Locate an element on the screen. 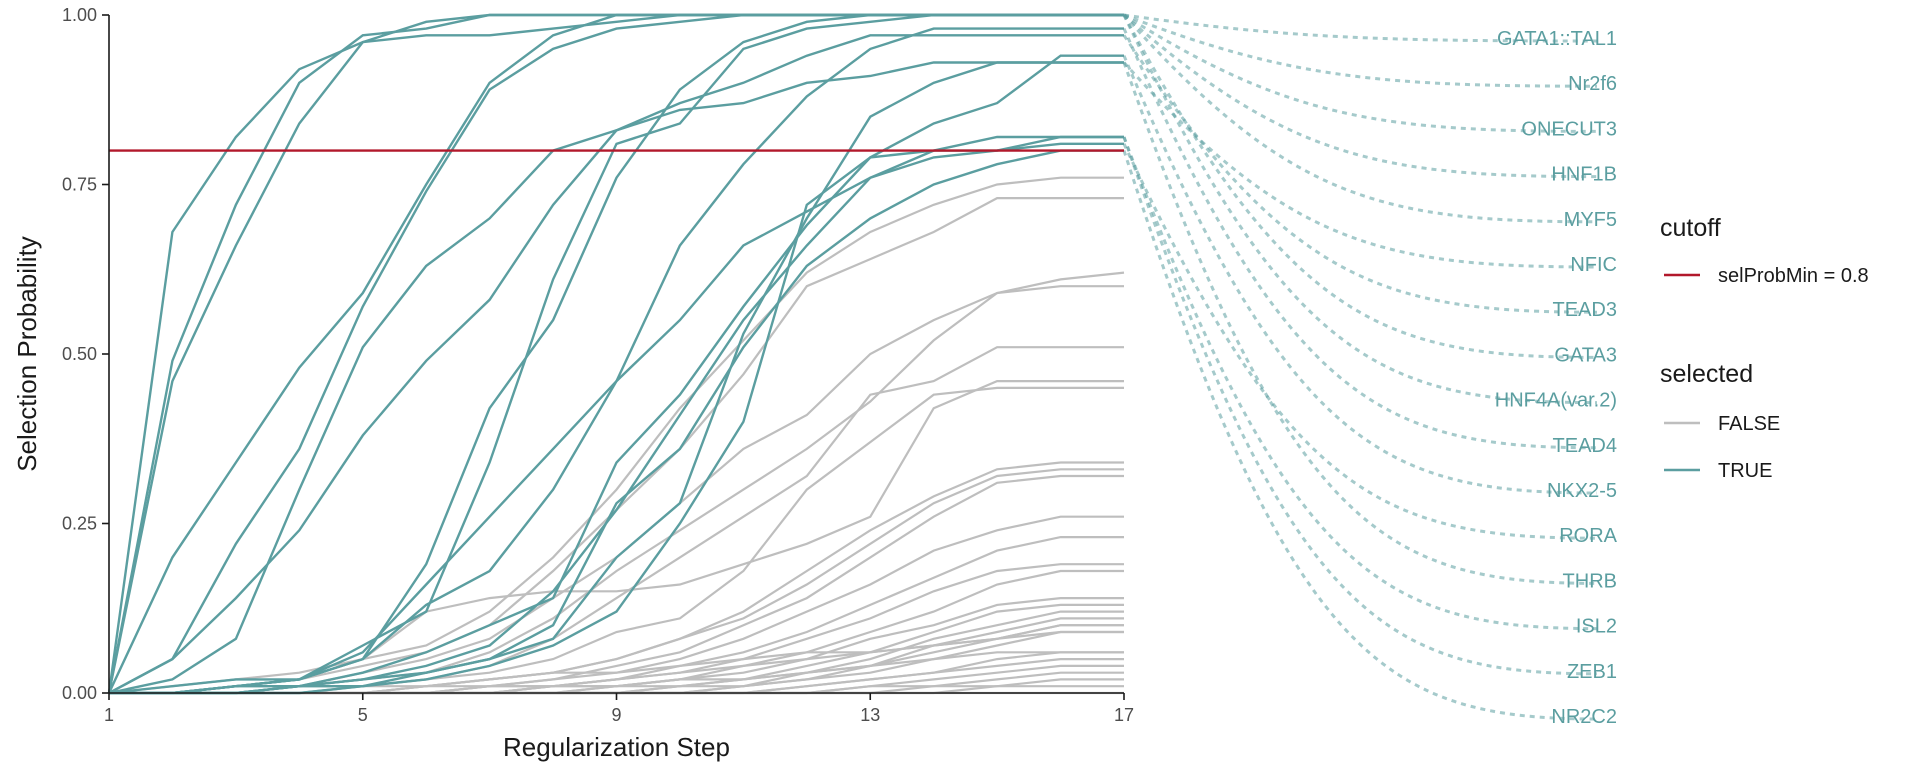  legend-selected-title: selected is located at coordinates (1706, 374).